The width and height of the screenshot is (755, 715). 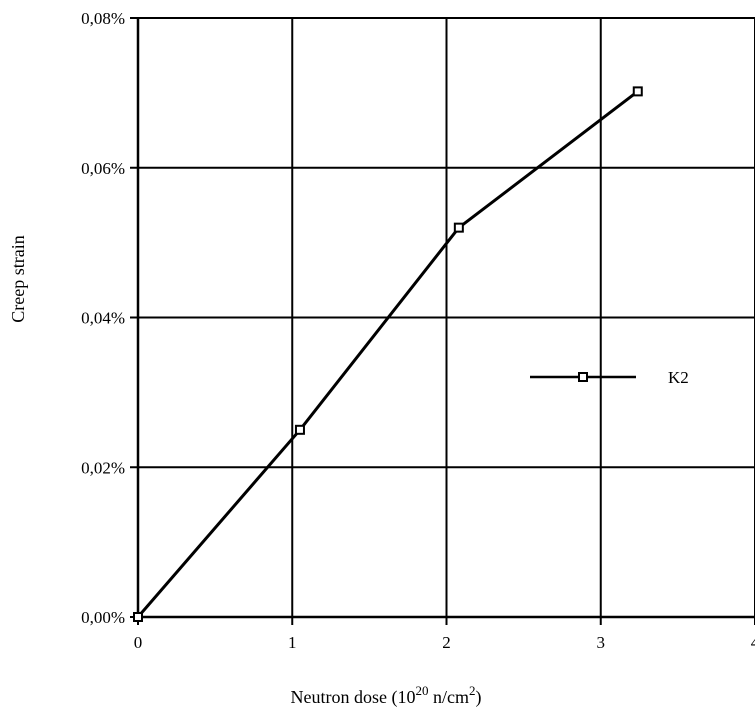 I want to click on x-axis-title-prefix: Neutron dose (10, so click(x=353, y=697).